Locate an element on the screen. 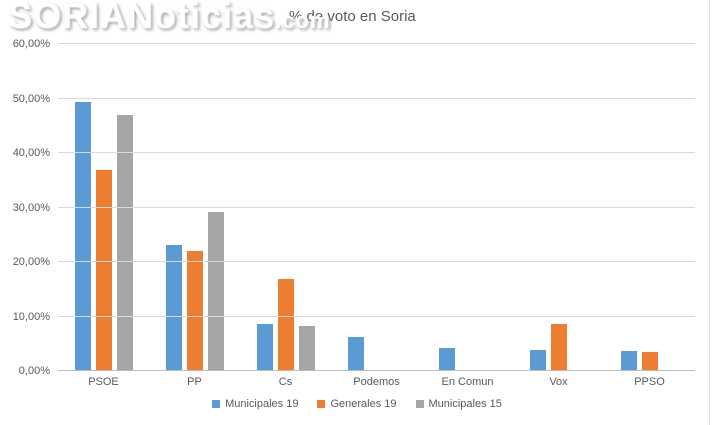 This screenshot has height=425, width=714. x-axis-label-psoe: PSOE is located at coordinates (103, 382).